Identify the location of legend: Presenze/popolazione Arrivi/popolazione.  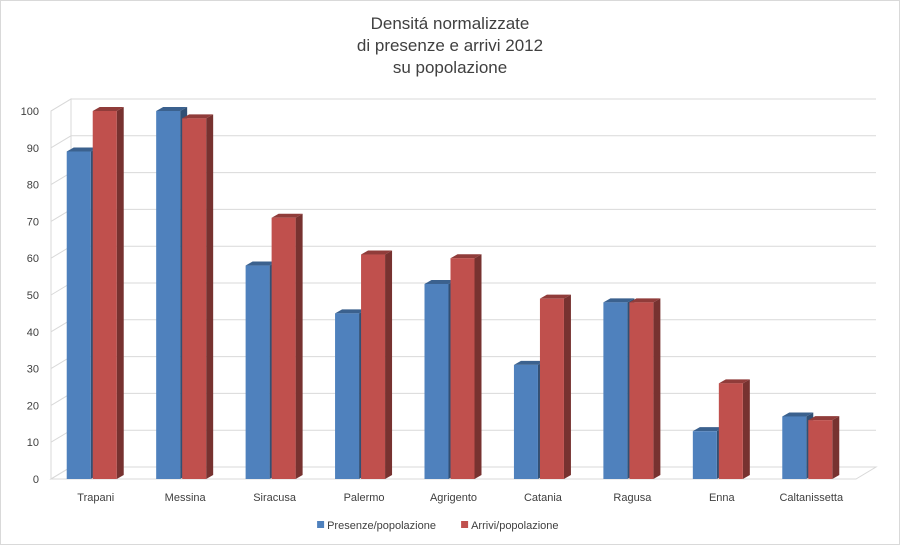
(438, 526).